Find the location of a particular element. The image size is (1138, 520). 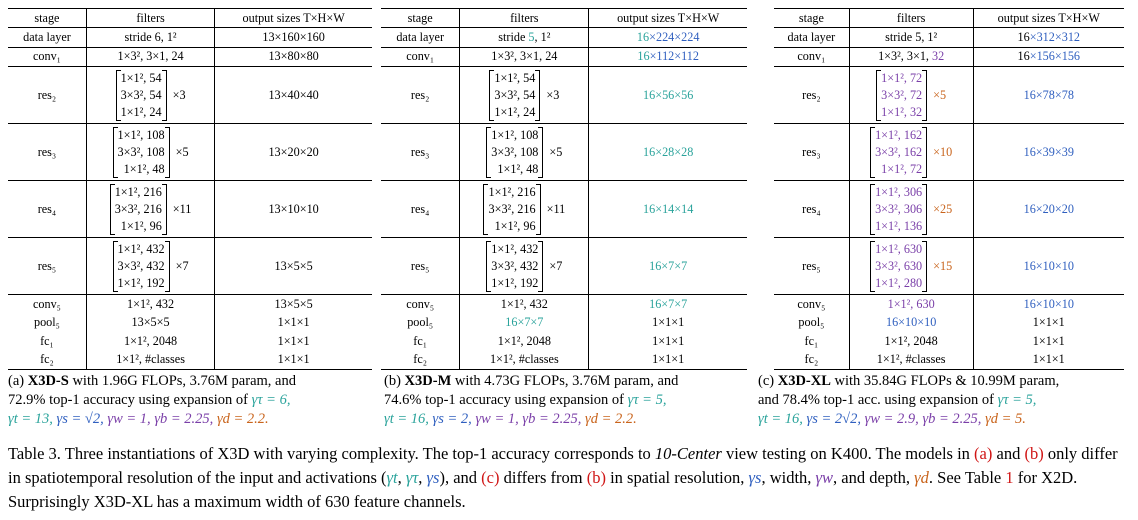

subcaption-text: 74.6% top-1 accuracy using expansion of is located at coordinates (506, 400).